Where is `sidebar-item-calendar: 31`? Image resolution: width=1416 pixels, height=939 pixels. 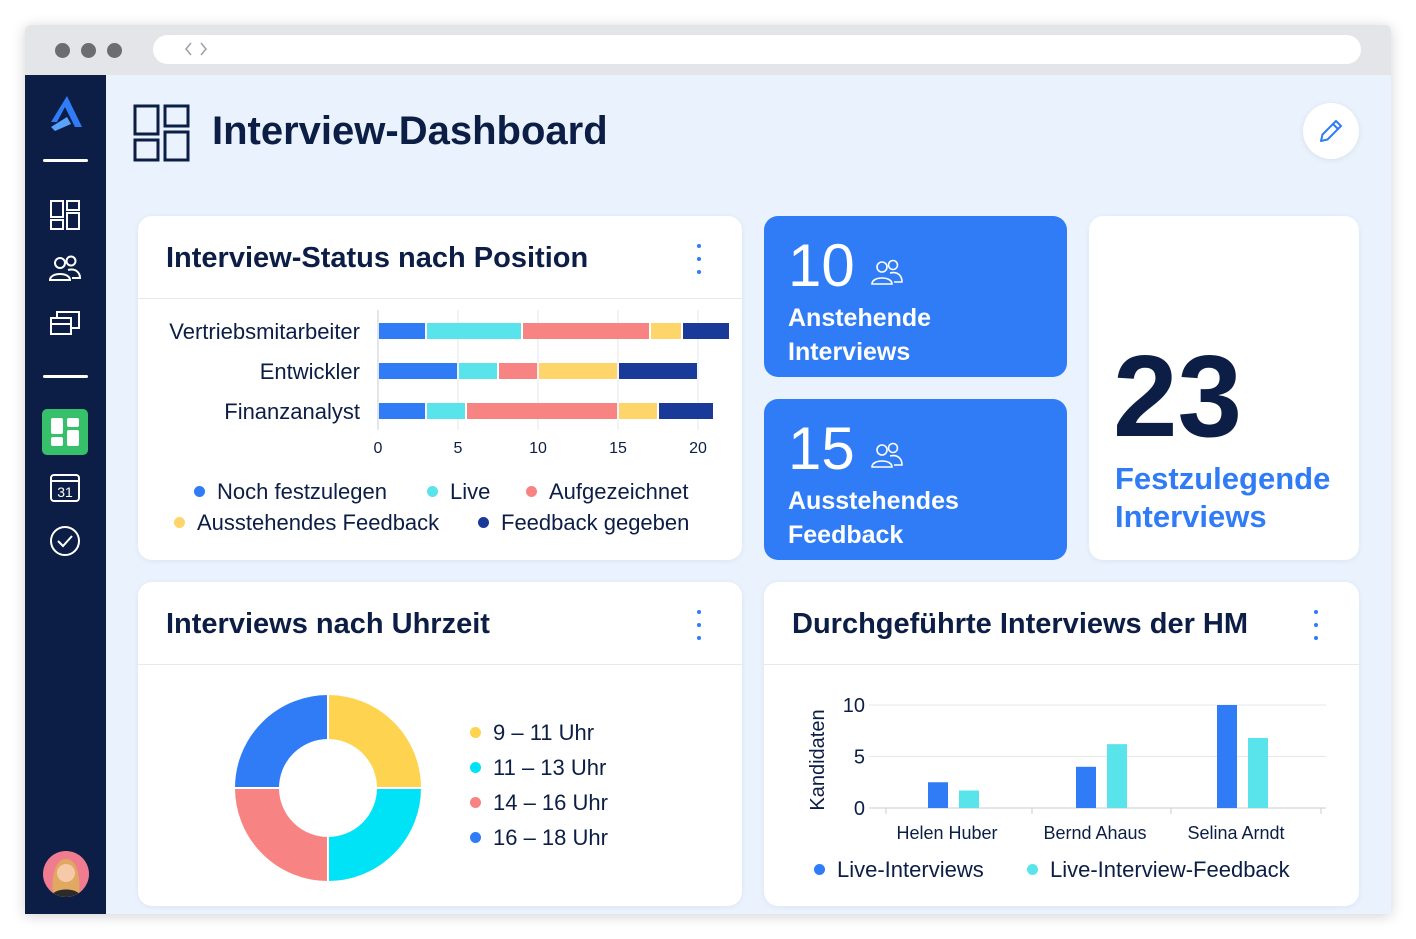 sidebar-item-calendar: 31 is located at coordinates (65, 487).